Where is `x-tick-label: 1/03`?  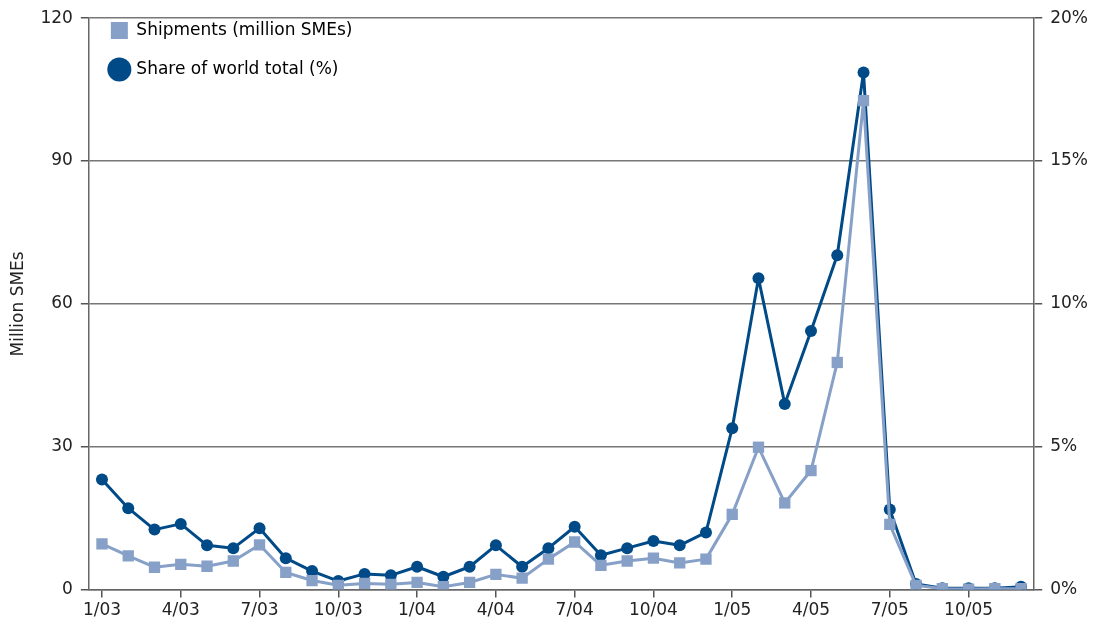 x-tick-label: 1/03 is located at coordinates (102, 609).